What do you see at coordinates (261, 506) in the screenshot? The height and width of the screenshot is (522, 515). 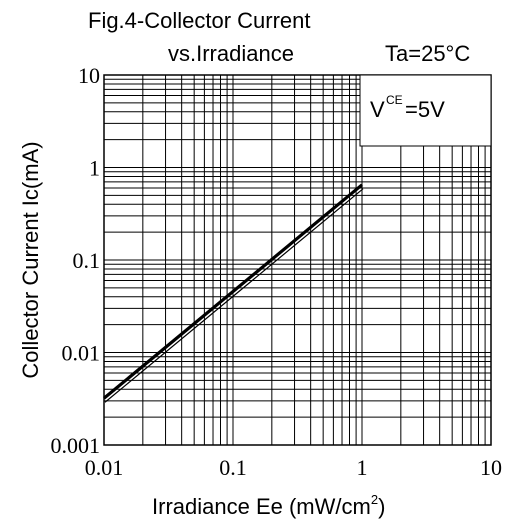 I see `x-axis-label-main: Irradiance Ee (mW/cm` at bounding box center [261, 506].